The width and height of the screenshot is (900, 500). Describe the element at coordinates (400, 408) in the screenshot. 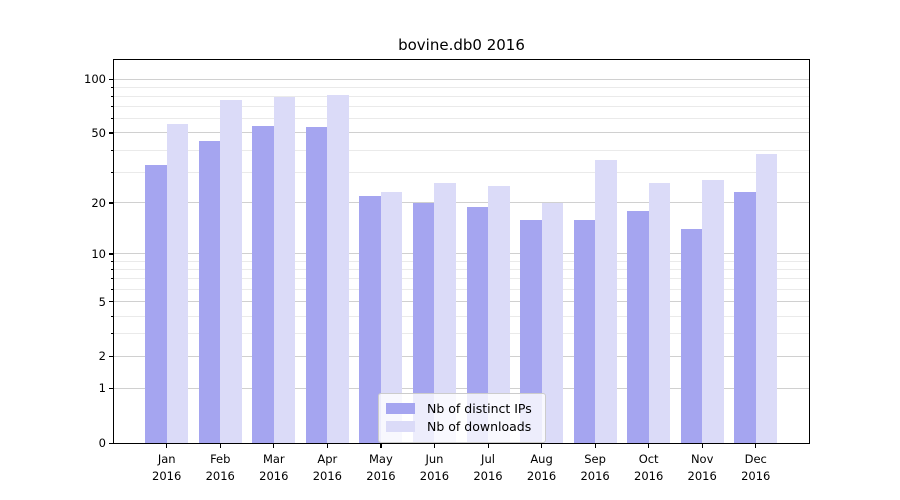

I see `legend-swatch-distinct-ips` at that location.